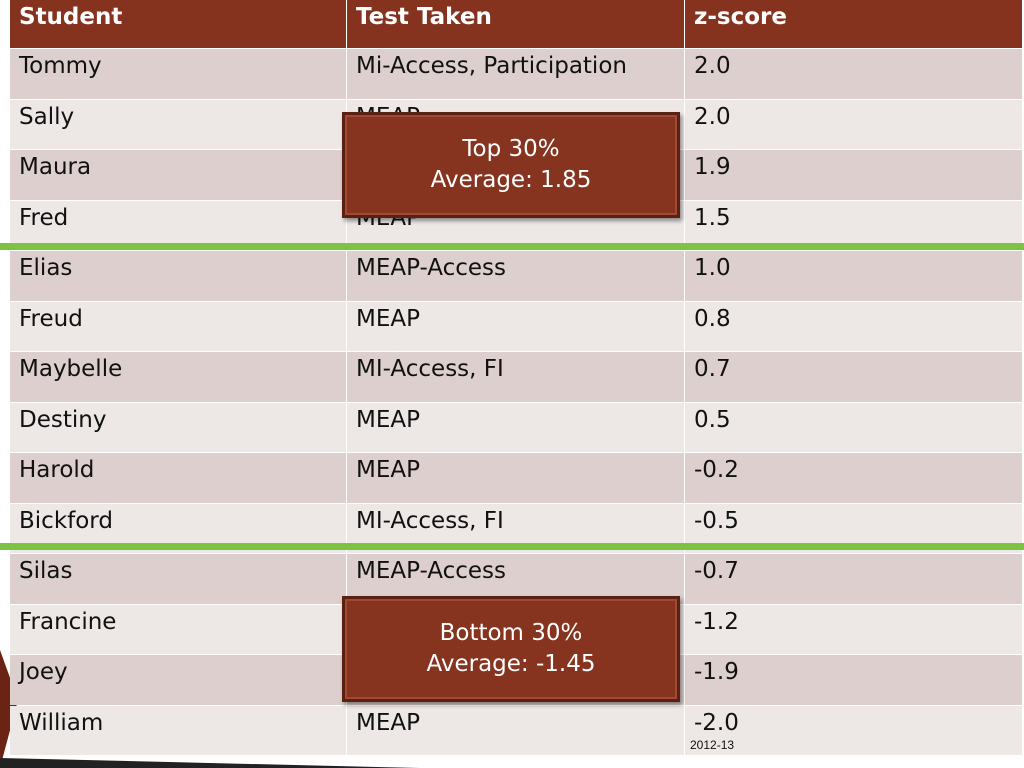 The image size is (1024, 768). I want to click on corner-shape, so click(9, 709).